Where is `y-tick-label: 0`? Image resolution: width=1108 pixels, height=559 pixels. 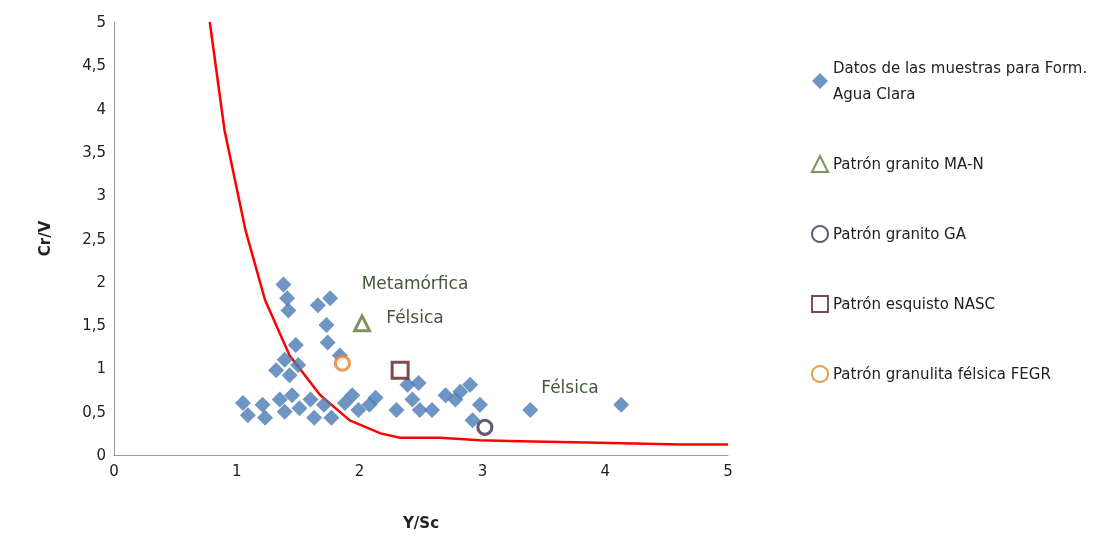
y-tick-label: 0 is located at coordinates (101, 455).